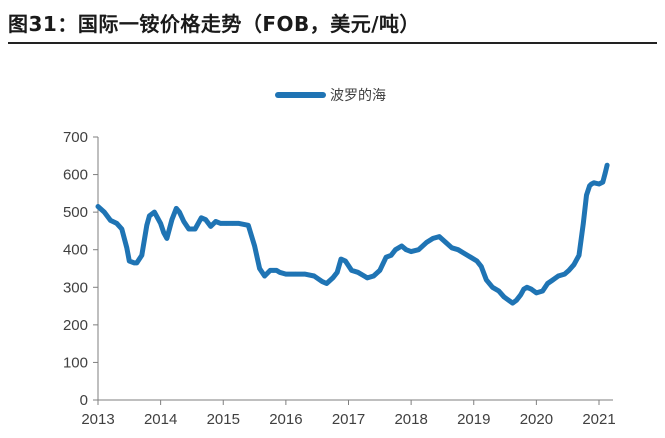 This screenshot has height=438, width=665. Describe the element at coordinates (410, 419) in the screenshot. I see `x-tick-label: 2018` at that location.